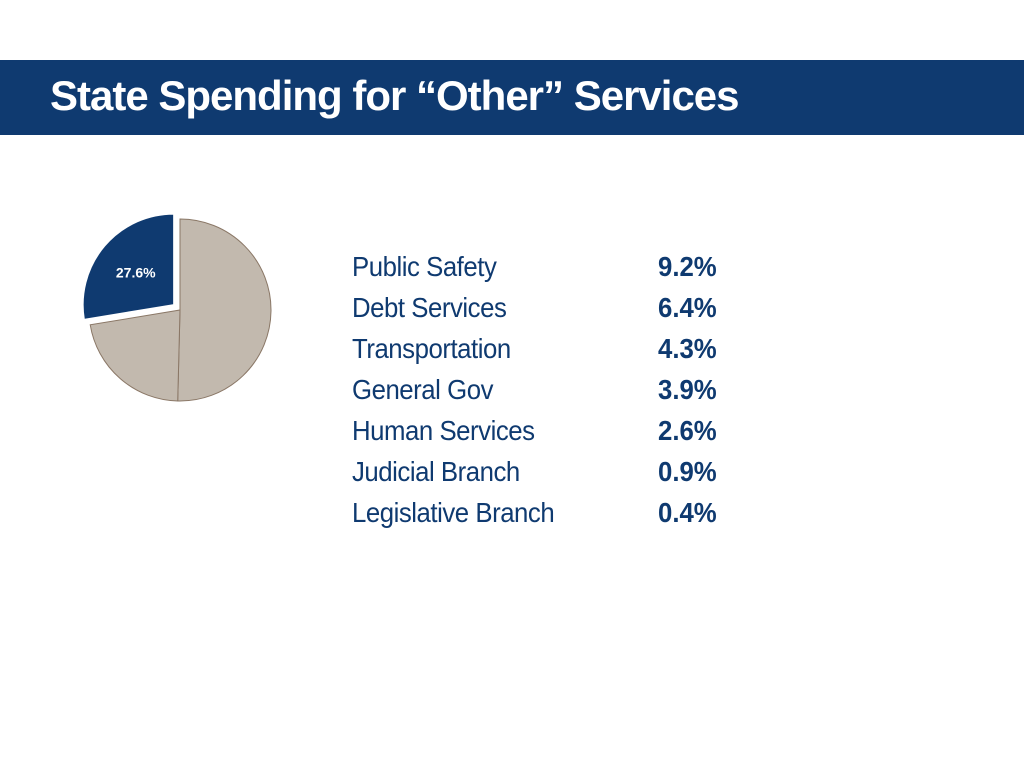 This screenshot has height=768, width=1024. What do you see at coordinates (552, 432) in the screenshot?
I see `legend-row: Human Services 2.6%` at bounding box center [552, 432].